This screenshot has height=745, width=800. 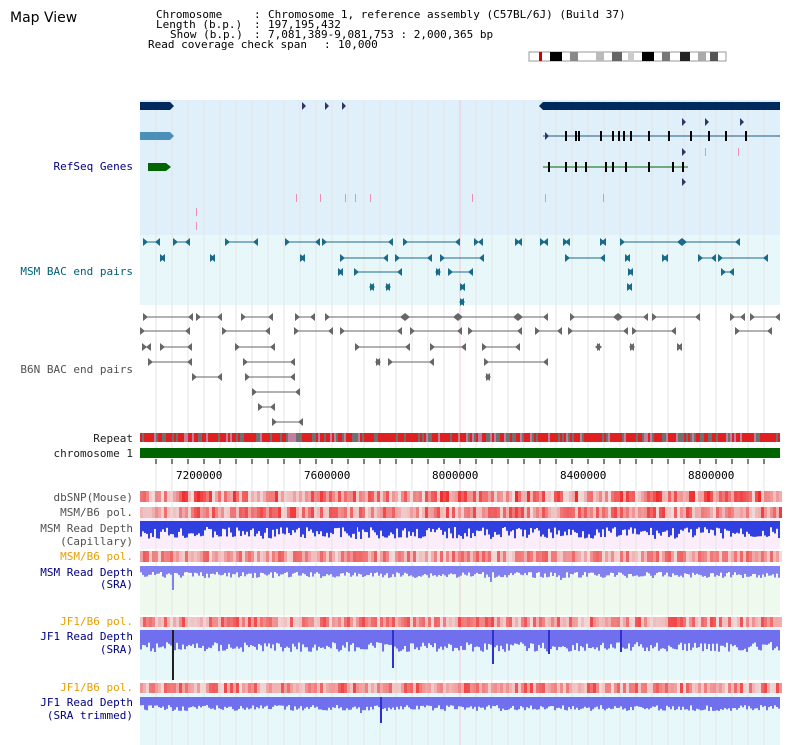 I want to click on msm-b6-pol-label-2: MSM/B6 pol., so click(x=96, y=556).